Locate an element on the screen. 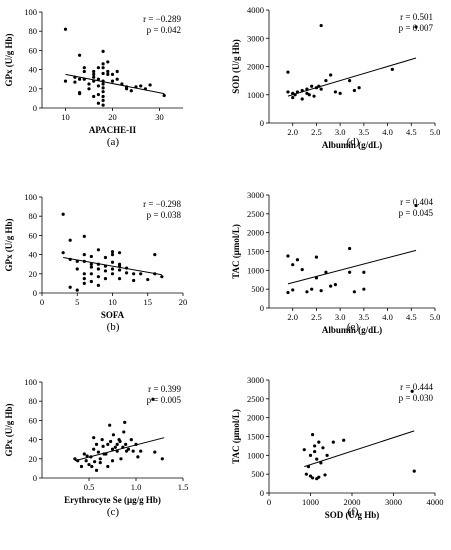 This screenshot has width=451, height=550. chart-3-xtick-label: 1.0 is located at coordinates (136, 487).